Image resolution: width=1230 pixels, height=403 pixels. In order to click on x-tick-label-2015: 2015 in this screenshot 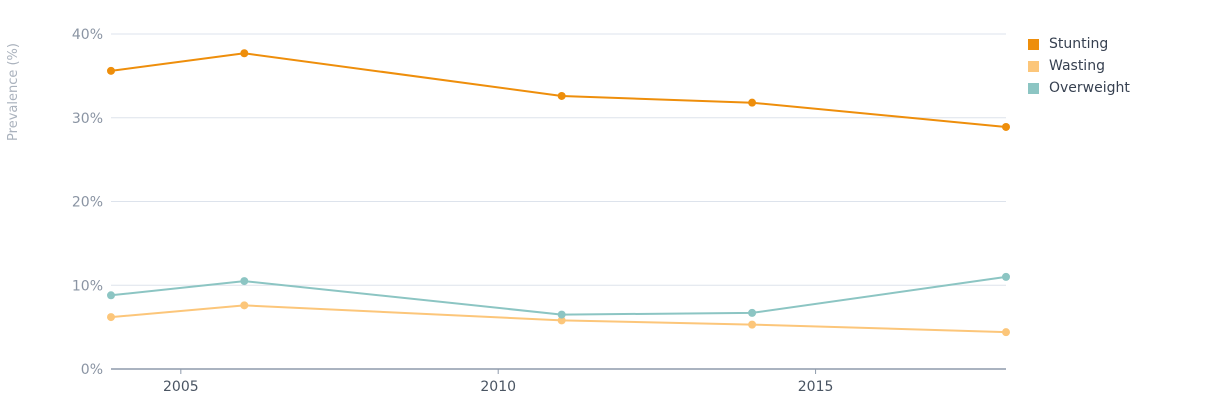, I will do `click(816, 387)`.